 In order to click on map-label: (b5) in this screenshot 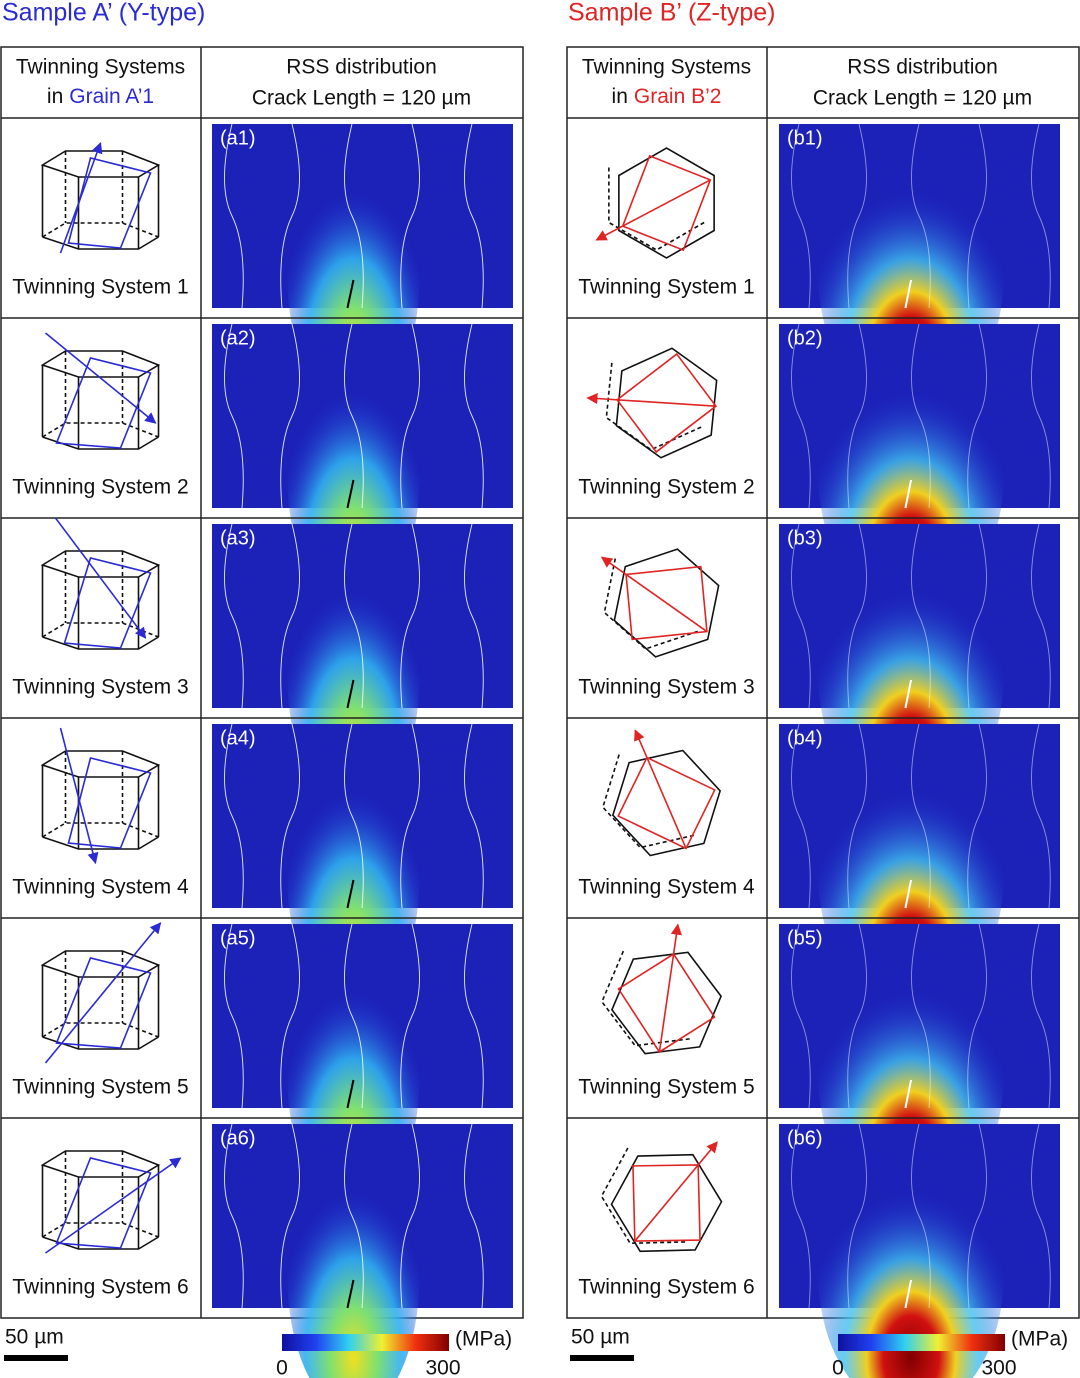, I will do `click(805, 938)`.